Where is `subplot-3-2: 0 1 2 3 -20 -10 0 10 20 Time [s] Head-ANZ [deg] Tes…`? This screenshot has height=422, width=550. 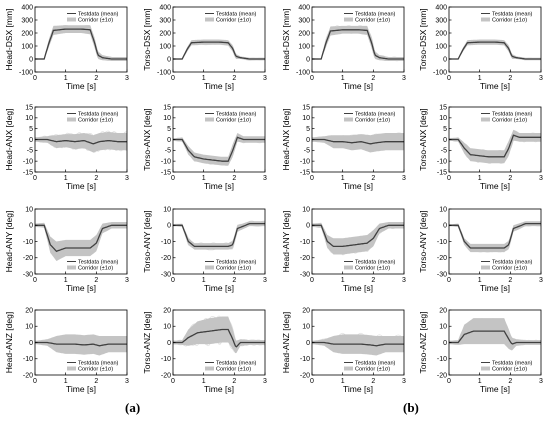
subplot-3-2: 0 1 2 3 -20 -10 0 10 20 Time [s] Head-ANZ [deg] Tes… is located at coordinates (343, 350).